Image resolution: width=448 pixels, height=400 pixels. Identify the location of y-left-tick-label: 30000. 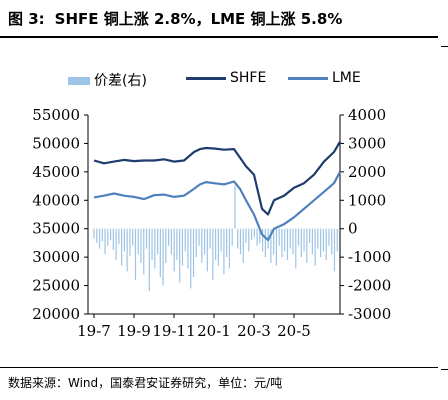
(56, 257).